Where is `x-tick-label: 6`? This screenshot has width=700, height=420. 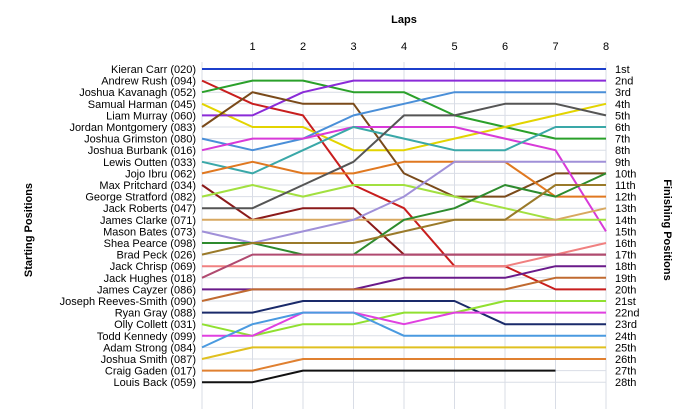
x-tick-label: 6 is located at coordinates (505, 47).